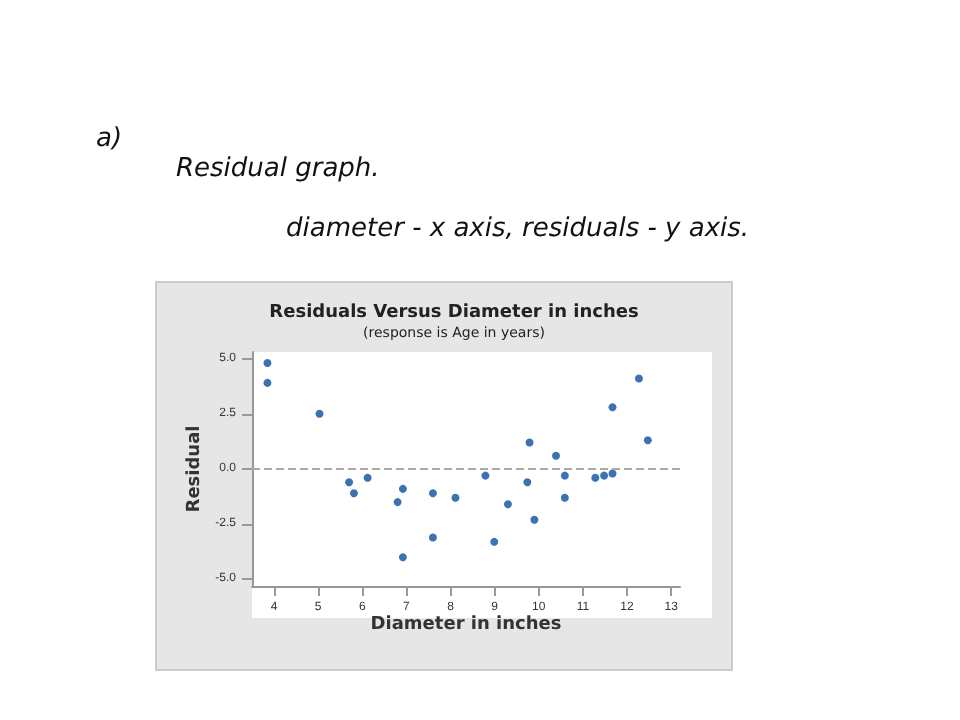 The image size is (960, 720). What do you see at coordinates (518, 229) in the screenshot?
I see `text: diameter - x axis, residuals - y axis.` at bounding box center [518, 229].